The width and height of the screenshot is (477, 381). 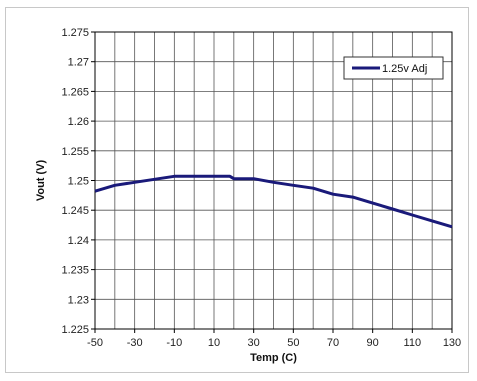 I want to click on x-axis-label: Temp (C), so click(x=273, y=358).